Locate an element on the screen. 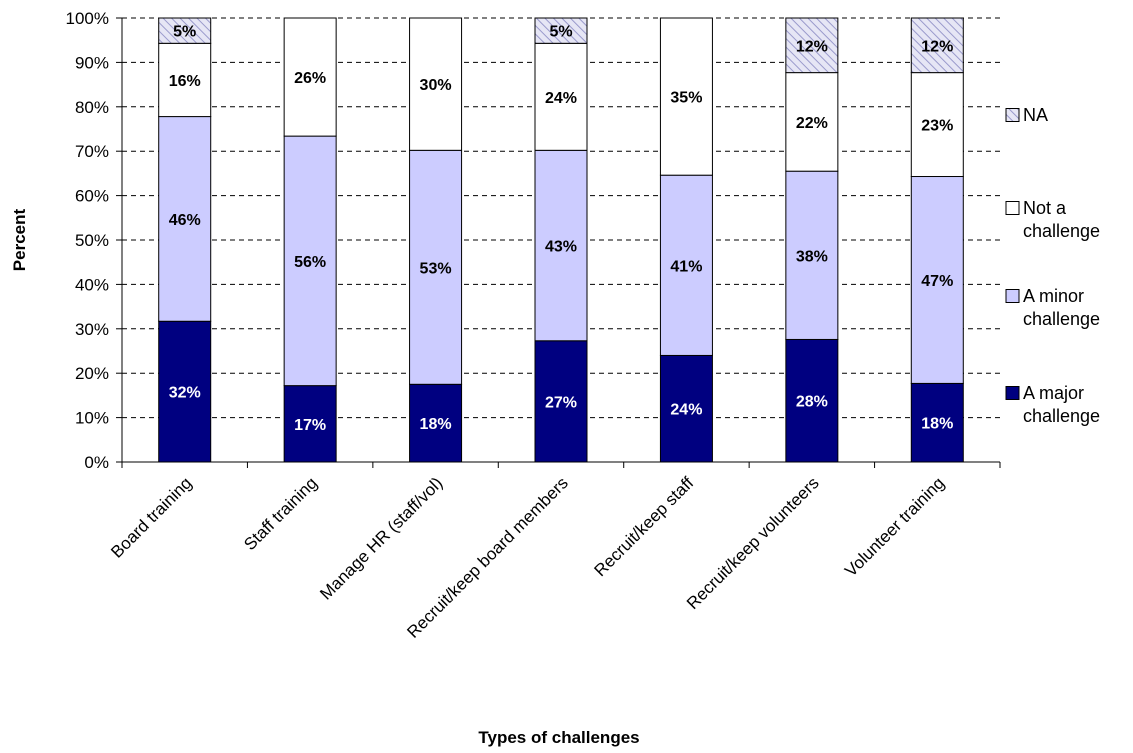 The width and height of the screenshot is (1133, 753). y-tick-label: 70% is located at coordinates (92, 151).